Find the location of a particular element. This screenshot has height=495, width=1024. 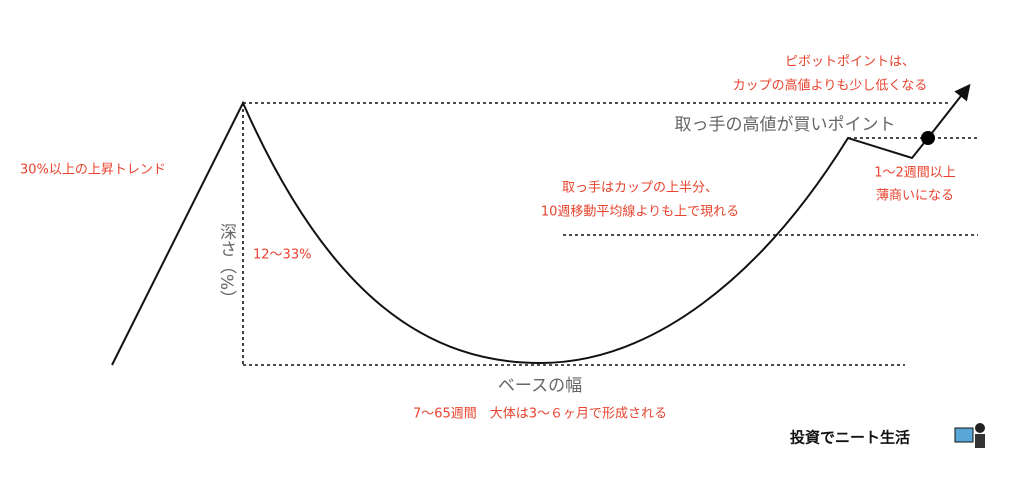

depth-label: 深さ（%） is located at coordinates (226, 265).